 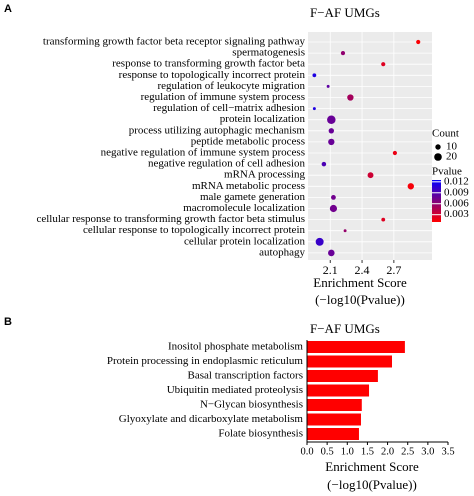 I want to click on category-label: spermatogenesis, so click(x=268, y=53).